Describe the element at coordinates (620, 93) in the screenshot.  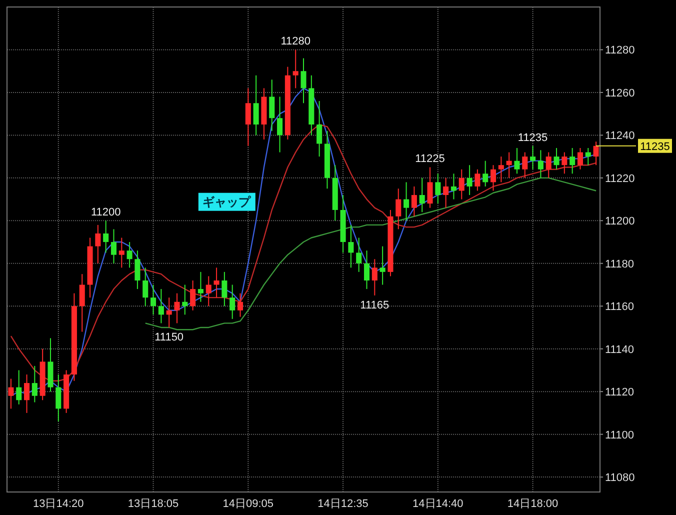
I see `y-tick-label: 11260` at that location.